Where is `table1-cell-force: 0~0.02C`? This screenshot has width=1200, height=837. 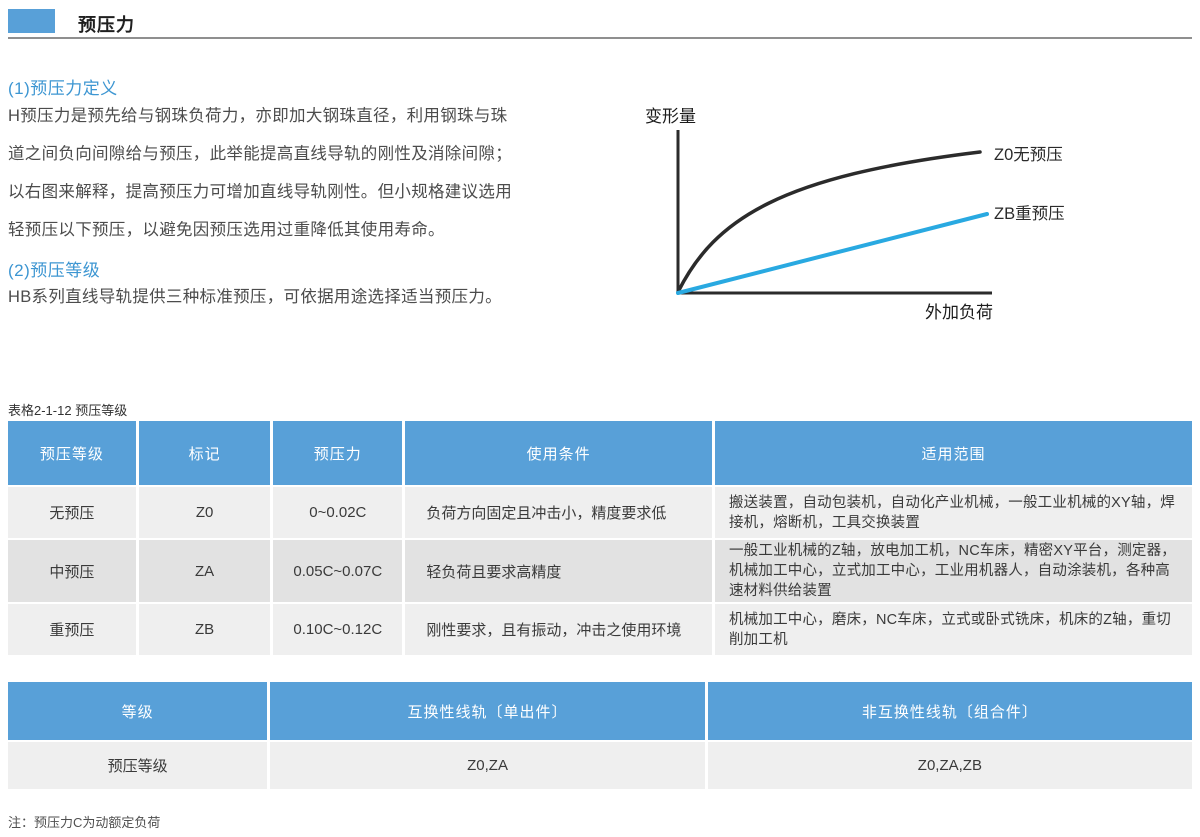 table1-cell-force: 0~0.02C is located at coordinates (338, 512).